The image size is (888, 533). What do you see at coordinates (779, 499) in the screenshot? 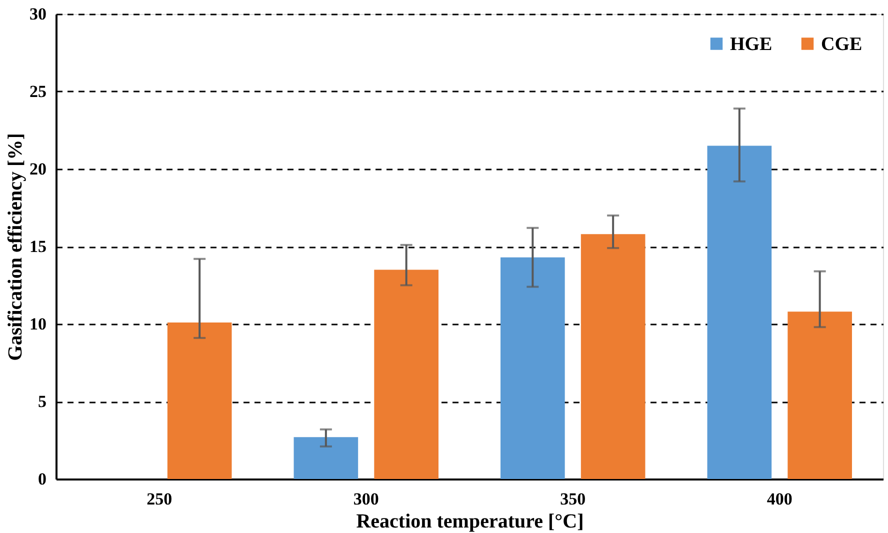
I see `x-tick-label: 400` at bounding box center [779, 499].